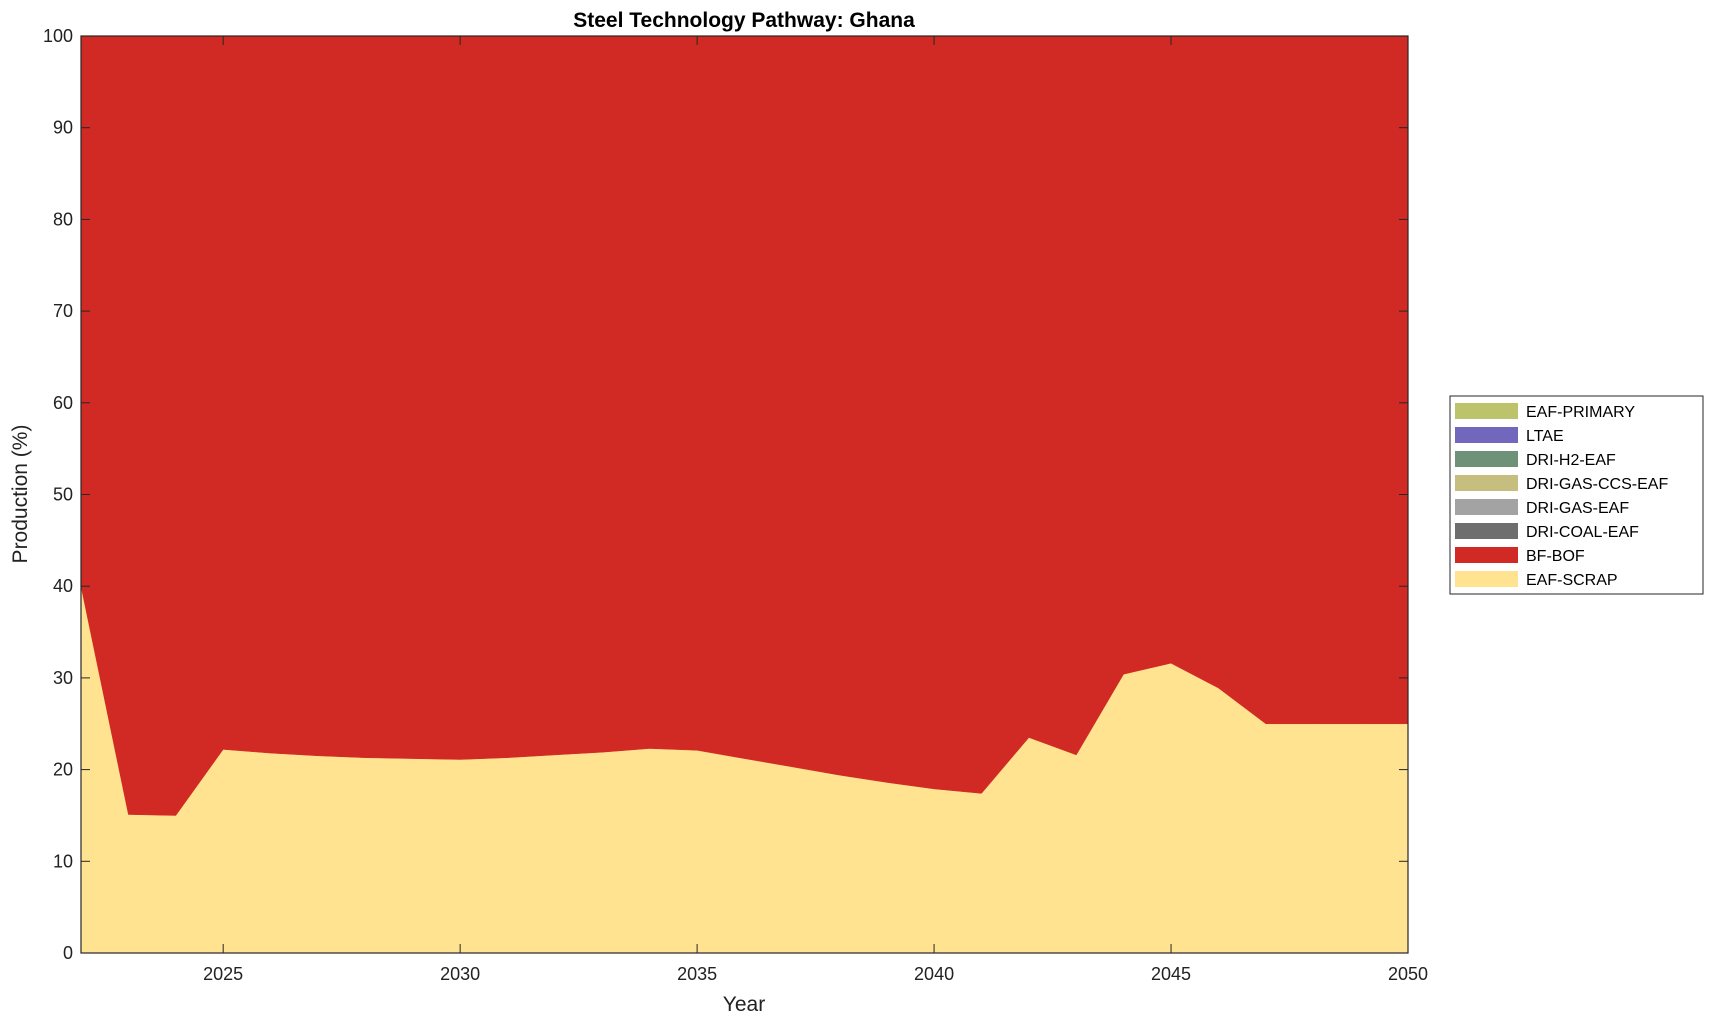 This screenshot has height=1021, width=1709. I want to click on y-tick-label: 40, so click(63, 586).